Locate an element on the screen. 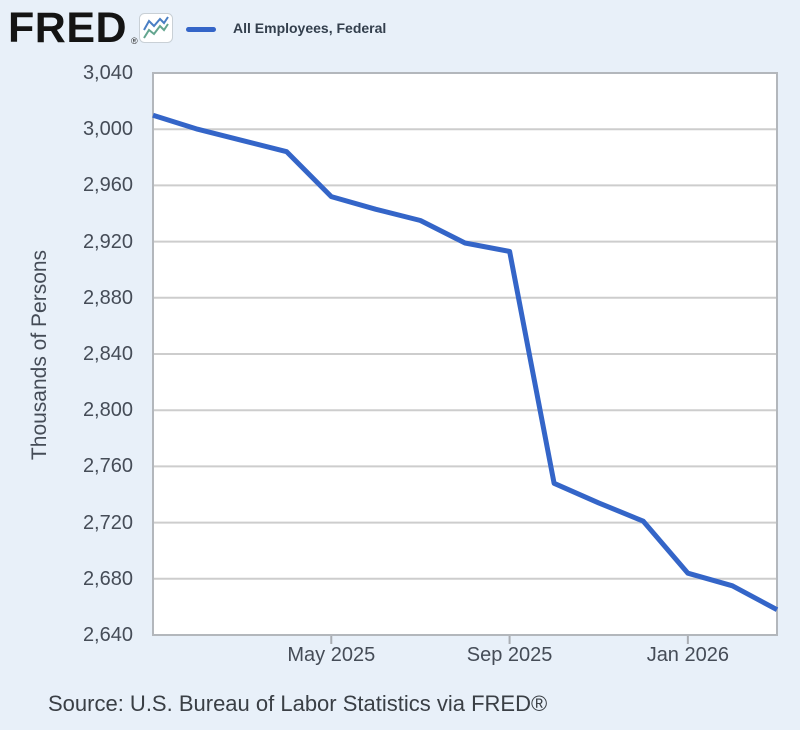 This screenshot has height=730, width=800. y-tick-label: 2,920 is located at coordinates (107, 241).